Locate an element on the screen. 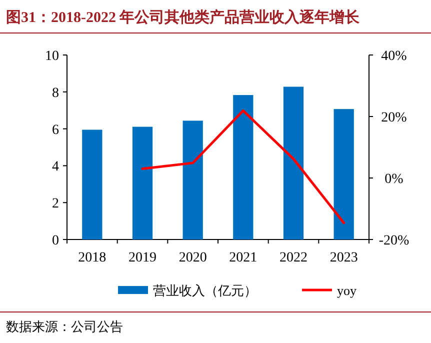 The height and width of the screenshot is (343, 431). y-tick-label: 6 is located at coordinates (55, 130).